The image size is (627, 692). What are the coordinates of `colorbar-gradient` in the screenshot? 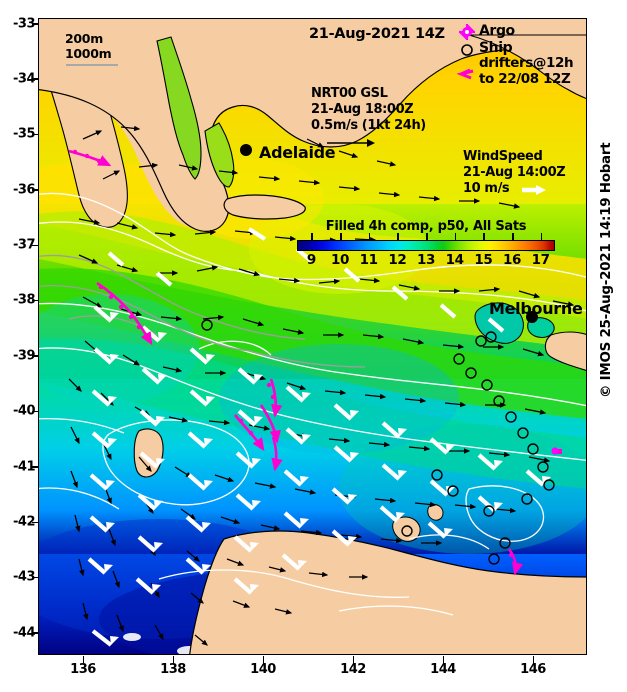 It's located at (426, 245).